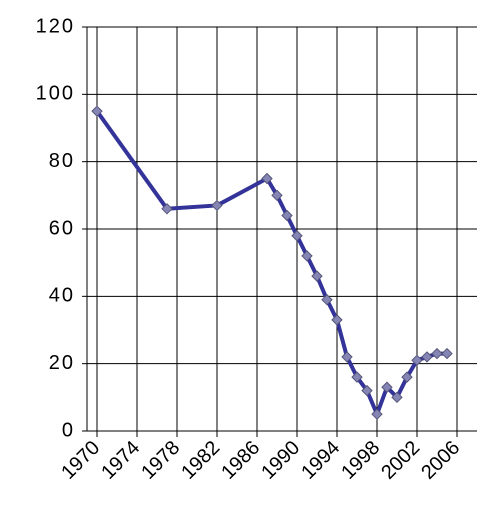 Image resolution: width=480 pixels, height=525 pixels. What do you see at coordinates (400, 460) in the screenshot?
I see `x-tick-label: 2002` at bounding box center [400, 460].